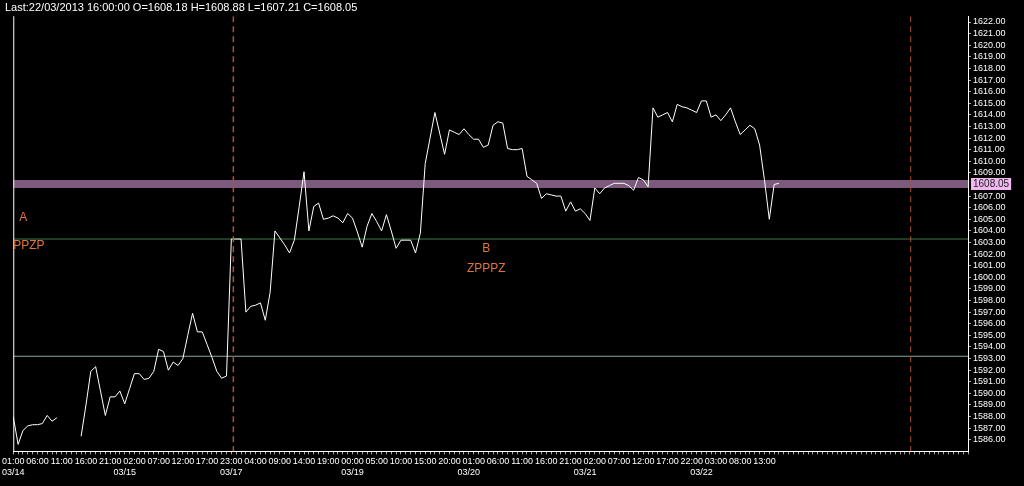 The image size is (1024, 486). What do you see at coordinates (486, 267) in the screenshot?
I see `annotation: ZPPPZ` at bounding box center [486, 267].